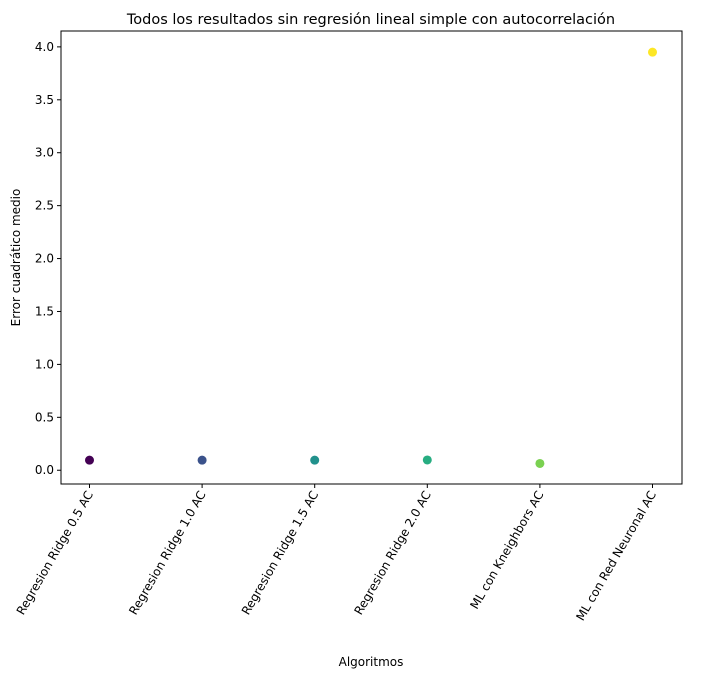 The height and width of the screenshot is (679, 711). What do you see at coordinates (371, 662) in the screenshot?
I see `x-axis-label: Algoritmos` at bounding box center [371, 662].